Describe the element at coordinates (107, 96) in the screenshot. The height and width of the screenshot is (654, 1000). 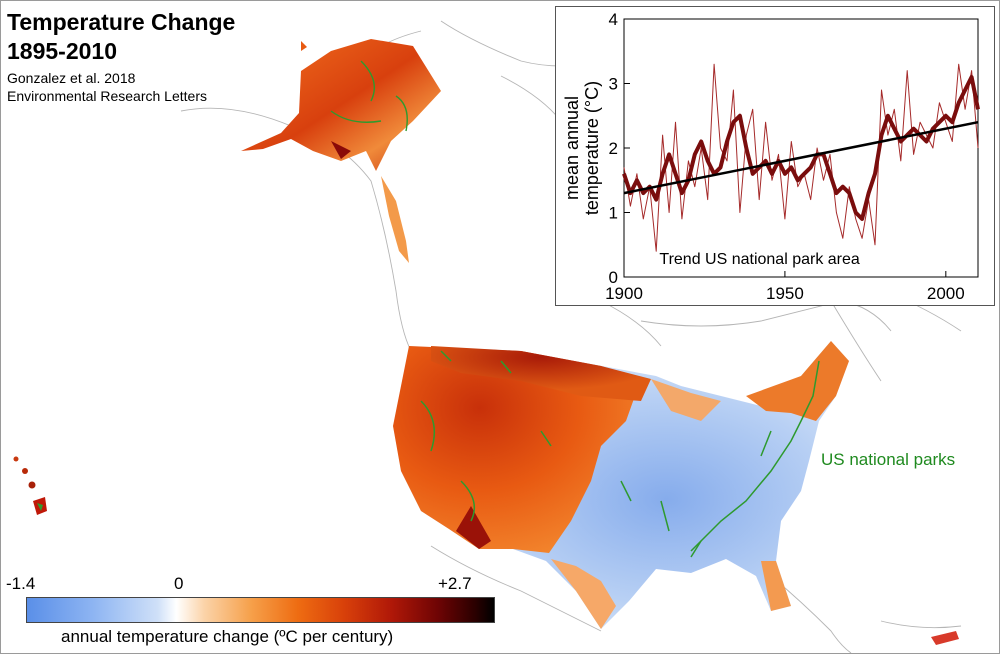
I see `journal: Environmental Research Letters` at that location.